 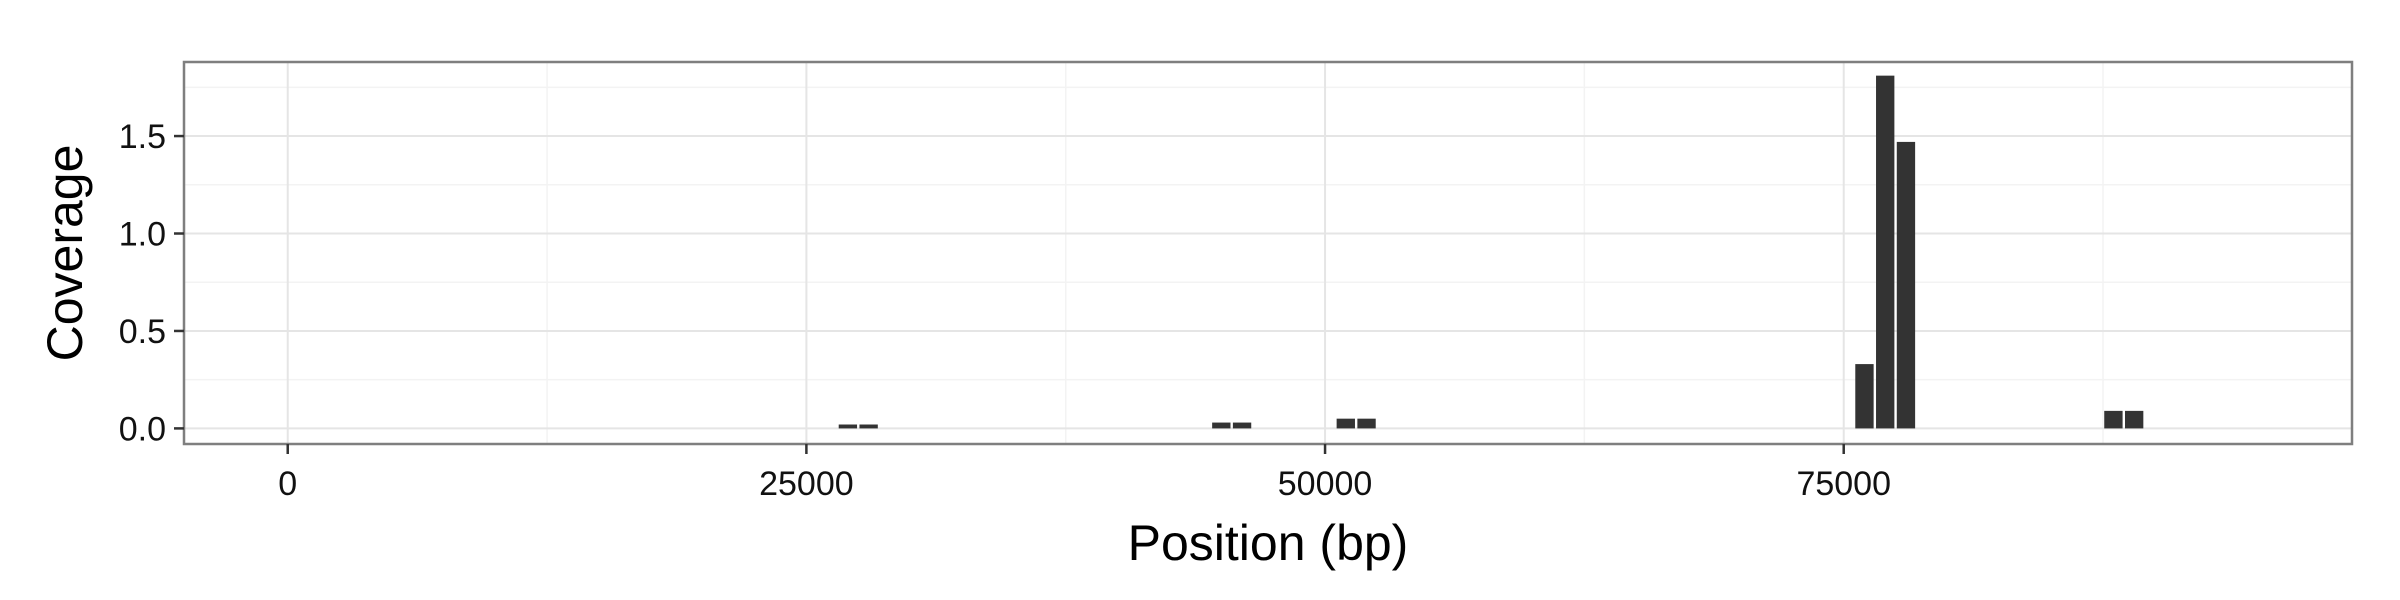 I want to click on x-axis: 0 25000 50000 75000, so click(x=1084, y=473).